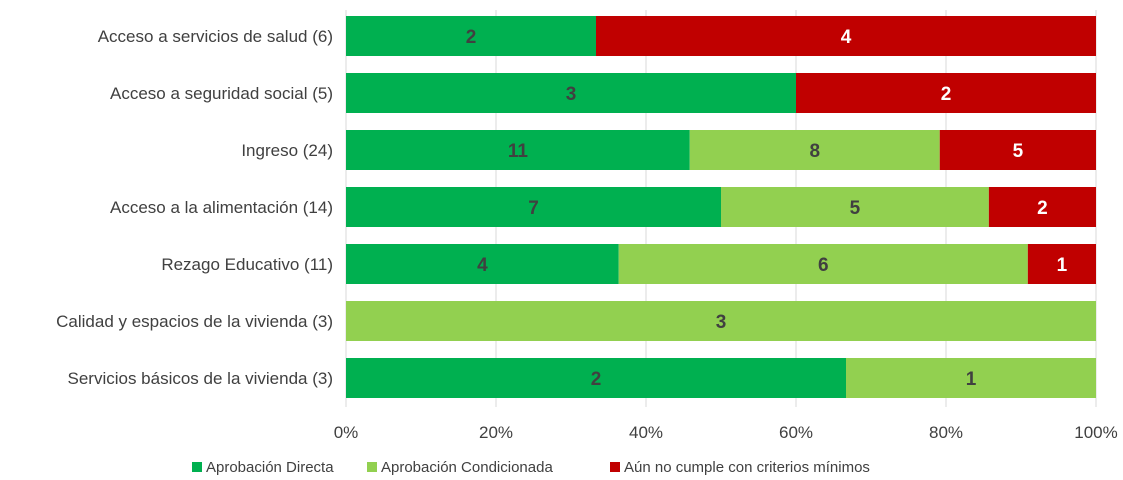 The width and height of the screenshot is (1123, 480). Describe the element at coordinates (247, 264) in the screenshot. I see `category-label: Rezago Educativo (11)` at that location.